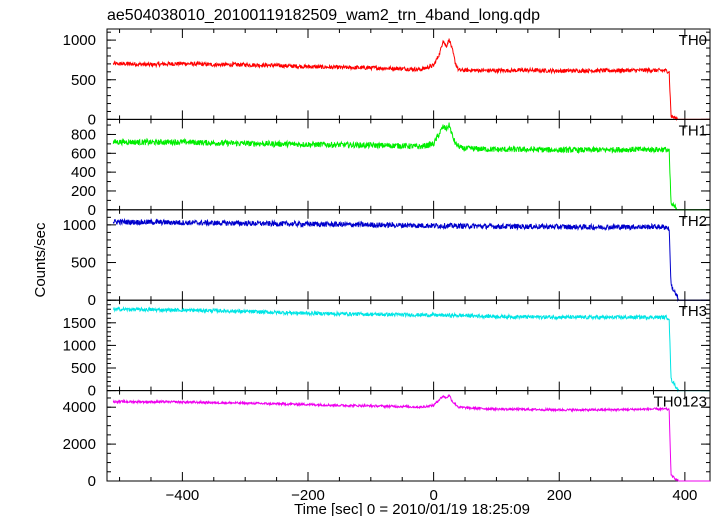  I want to click on y-tick-label: 800, so click(83, 134).